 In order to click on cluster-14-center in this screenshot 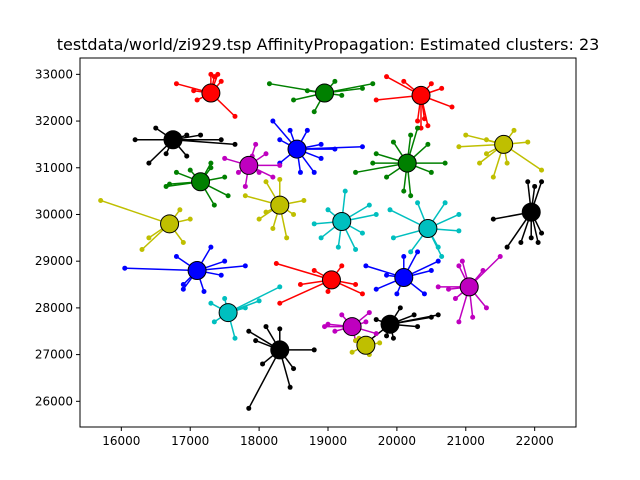, I will do `click(197, 271)`.